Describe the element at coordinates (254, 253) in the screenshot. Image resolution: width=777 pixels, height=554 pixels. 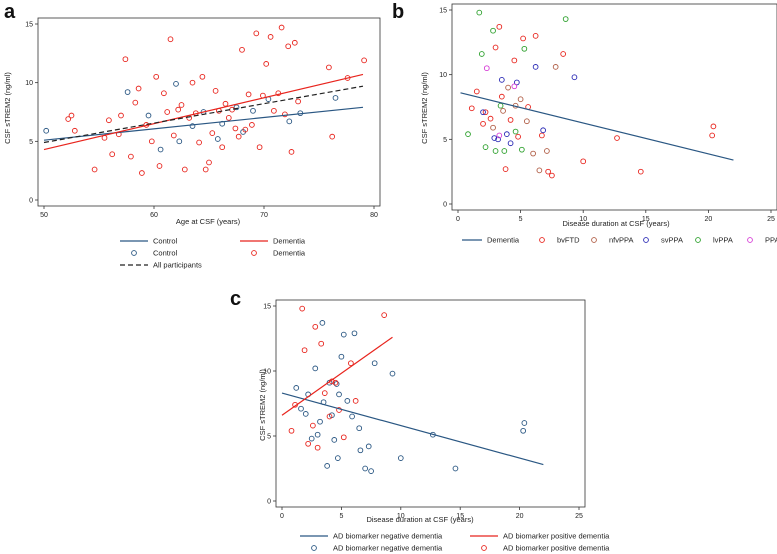
I see `panel-a-legend-marker` at that location.